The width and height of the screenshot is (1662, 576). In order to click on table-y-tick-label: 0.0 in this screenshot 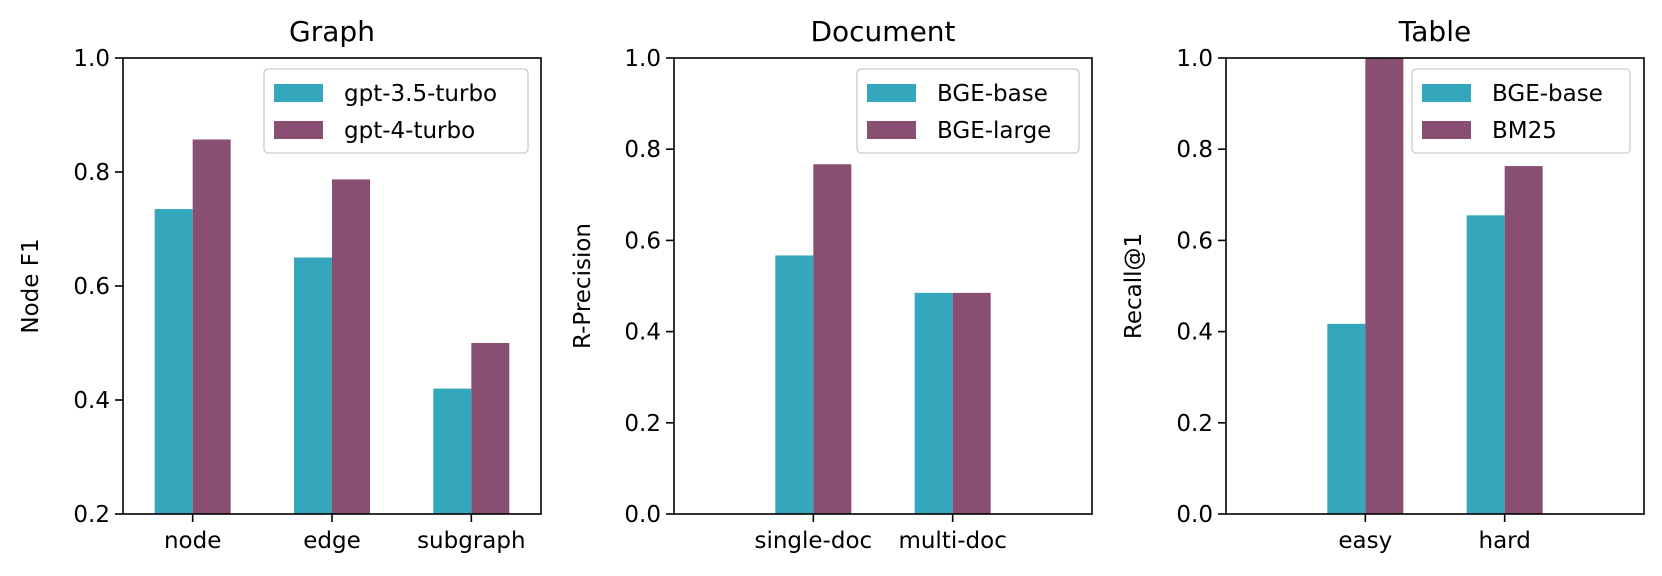, I will do `click(1194, 515)`.